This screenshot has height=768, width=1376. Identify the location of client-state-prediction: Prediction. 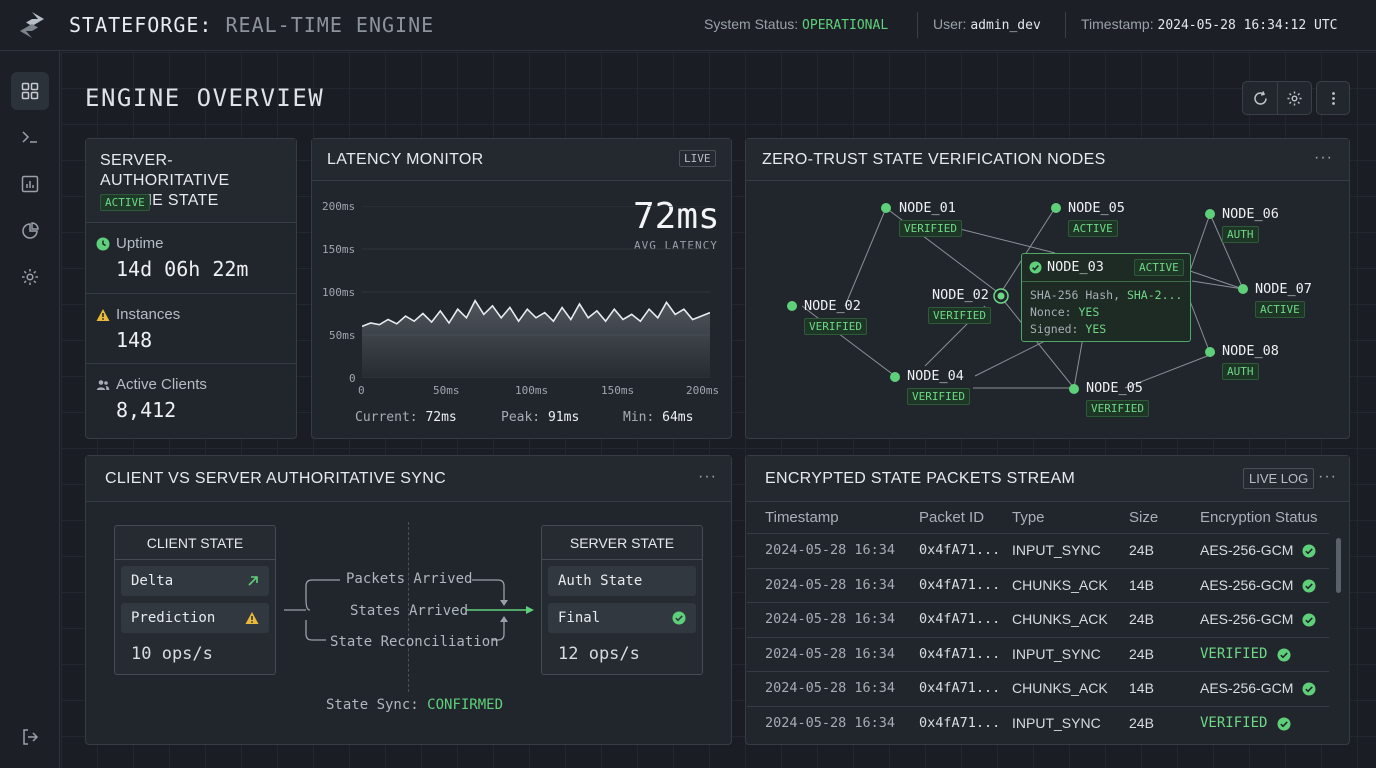
(195, 618).